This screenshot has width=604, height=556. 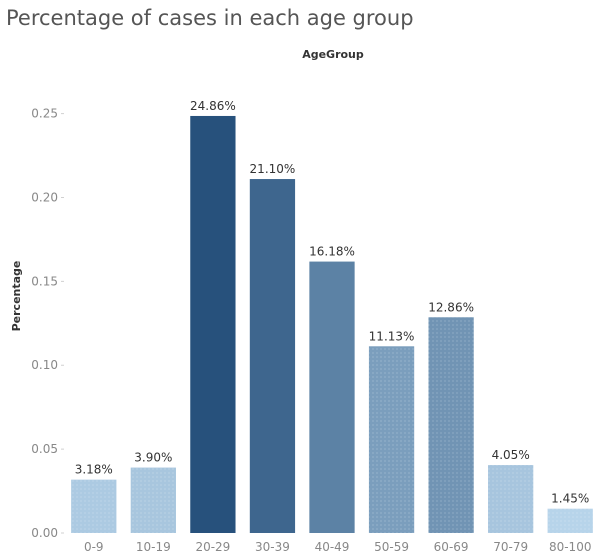 What do you see at coordinates (47, 323) in the screenshot?
I see `y-axis-ticks: 0.00 0.05 0.10 0.15 0.20 0.25` at bounding box center [47, 323].